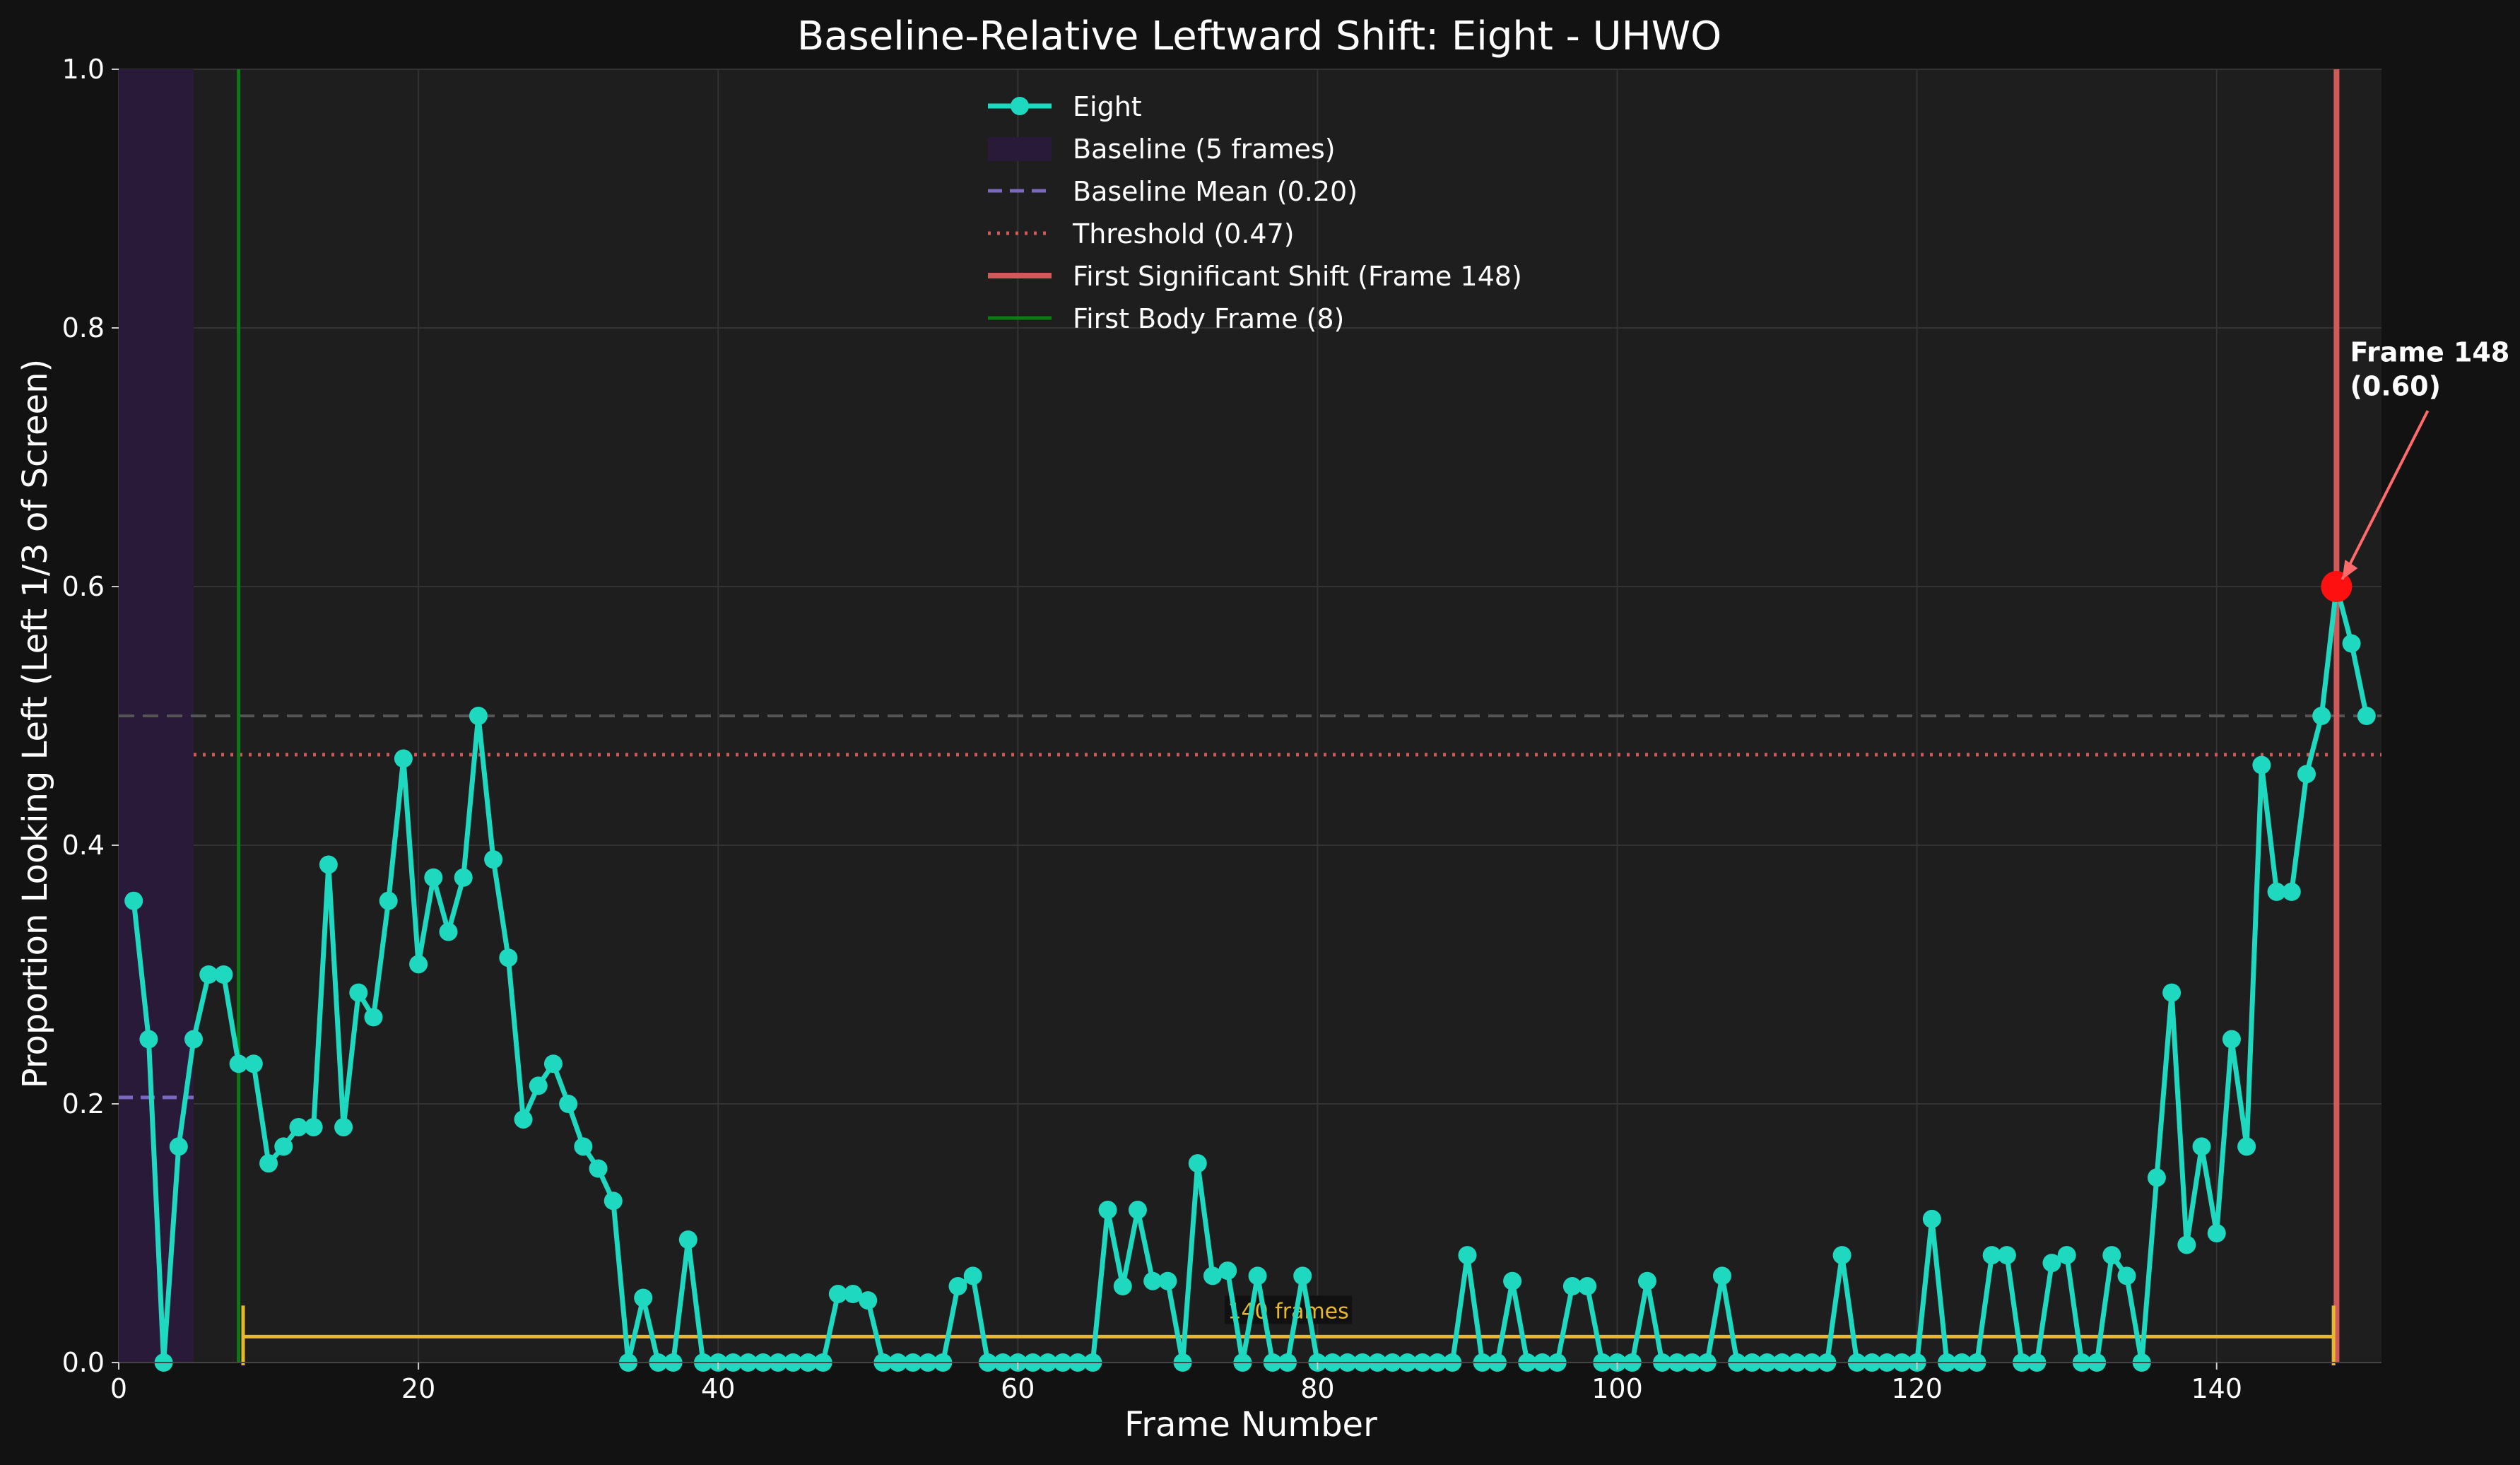 This screenshot has height=1465, width=2520. I want to click on legend-label-threshold: Threshold (0.47), so click(1183, 234).